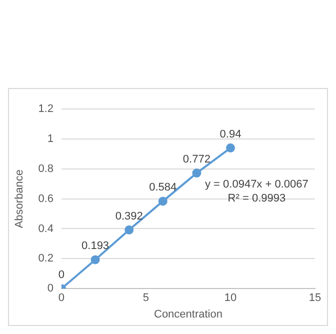  What do you see at coordinates (50, 288) in the screenshot?
I see `y-tick-label: 0` at bounding box center [50, 288].